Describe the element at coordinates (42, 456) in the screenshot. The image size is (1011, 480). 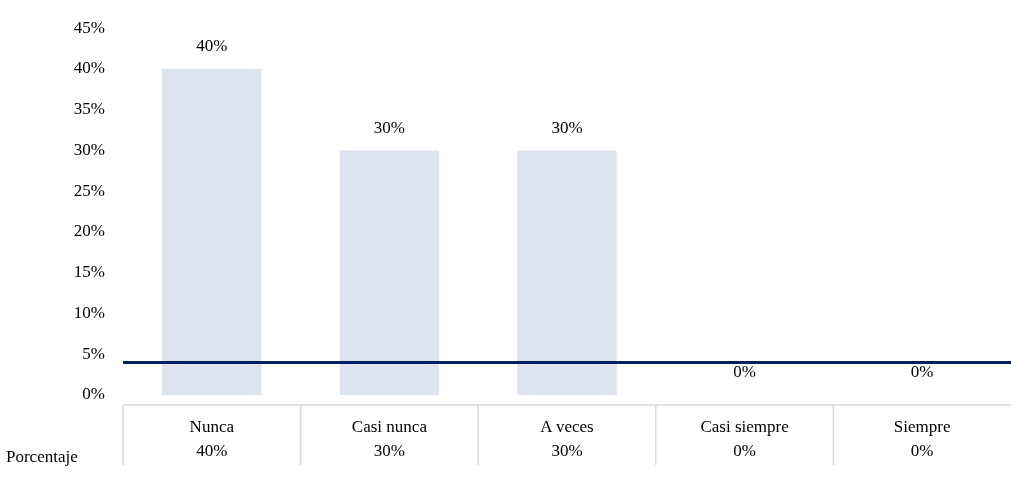
I see `text: Porcentaje` at that location.